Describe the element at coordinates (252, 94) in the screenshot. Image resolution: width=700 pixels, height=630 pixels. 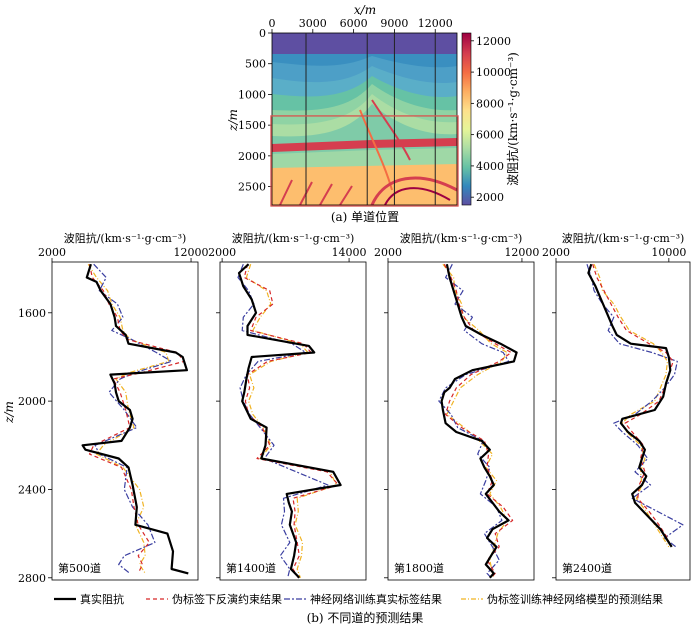
I see `panel-a-ytick-label: 1000` at that location.